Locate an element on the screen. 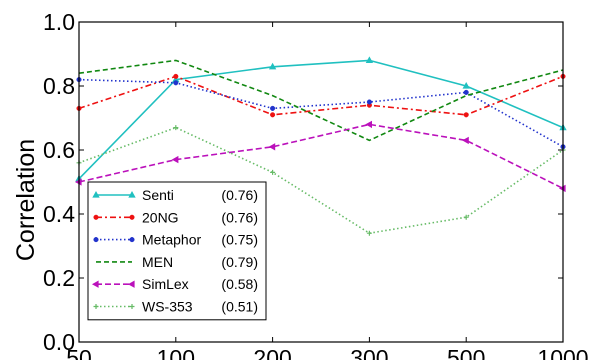  legend-label: WS-353 is located at coordinates (167, 307).